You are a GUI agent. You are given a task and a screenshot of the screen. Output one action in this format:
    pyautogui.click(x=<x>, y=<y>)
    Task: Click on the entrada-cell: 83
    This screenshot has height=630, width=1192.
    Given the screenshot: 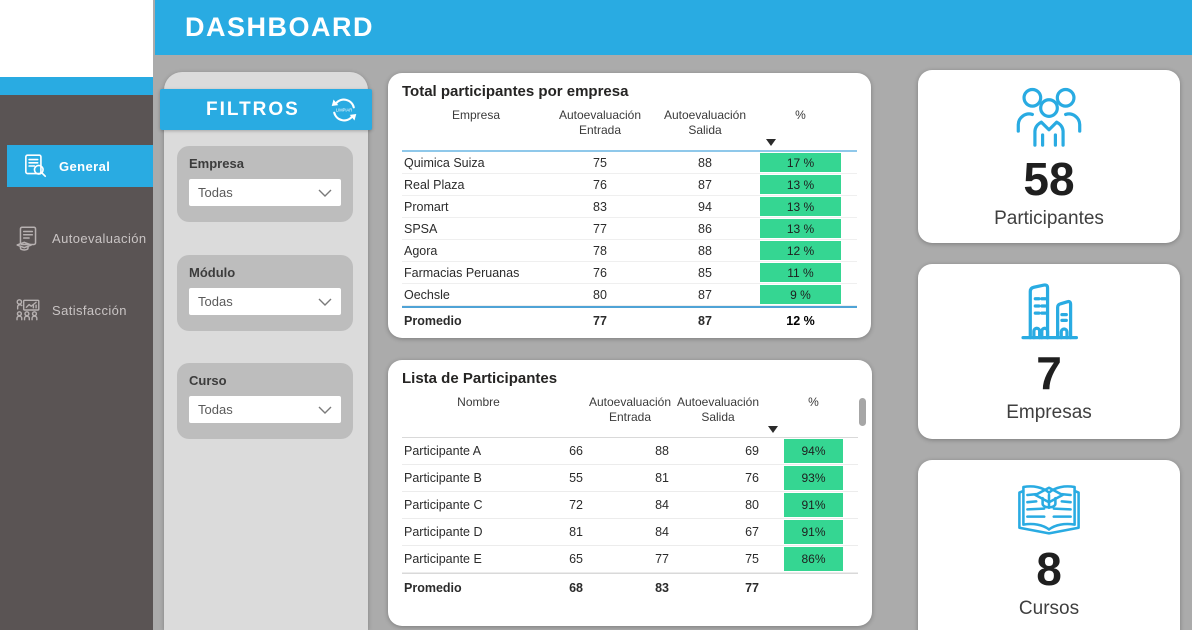 What is the action you would take?
    pyautogui.click(x=600, y=206)
    